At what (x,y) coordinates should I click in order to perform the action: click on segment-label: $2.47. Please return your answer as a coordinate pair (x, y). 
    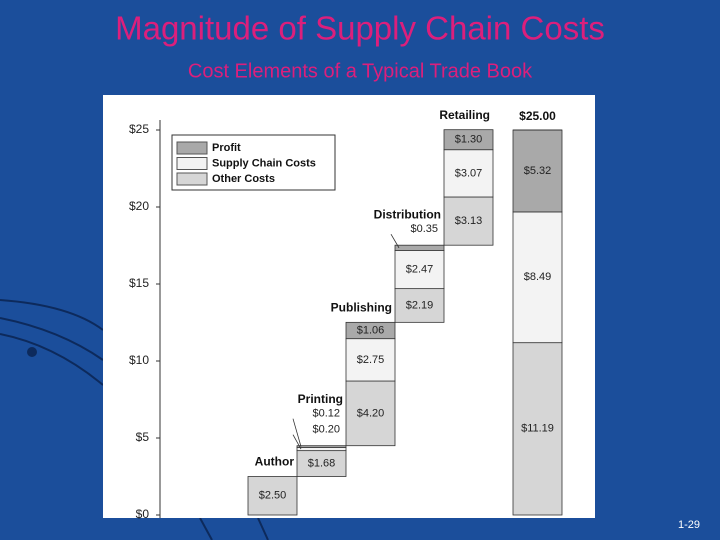
    Looking at the image, I should click on (420, 270).